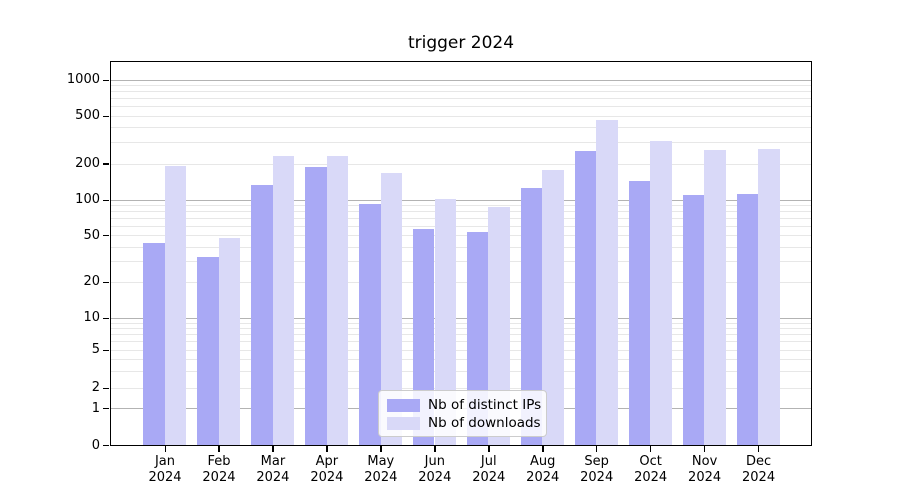 Image resolution: width=900 pixels, height=500 pixels. What do you see at coordinates (273, 469) in the screenshot?
I see `x-tick-label-mar: Mar 2024` at bounding box center [273, 469].